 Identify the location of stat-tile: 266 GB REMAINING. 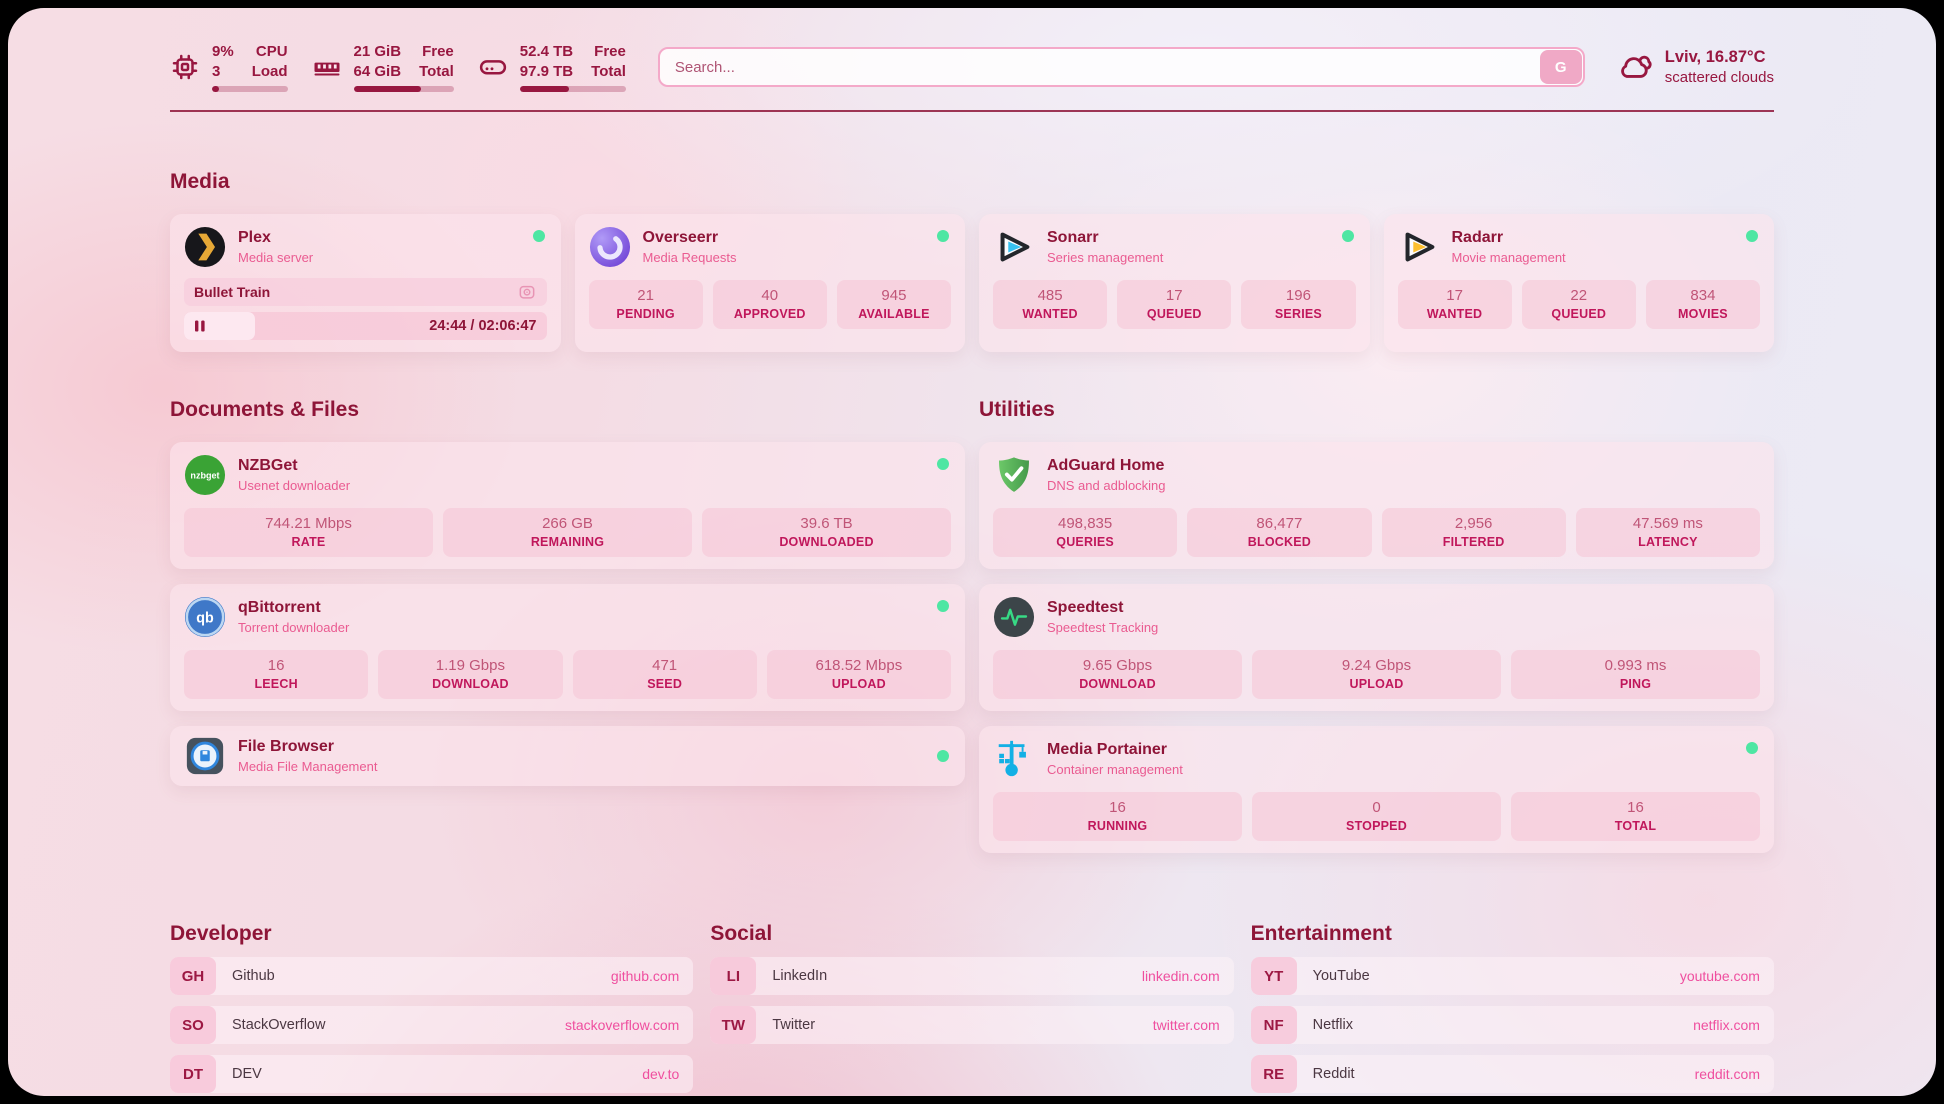
(567, 532).